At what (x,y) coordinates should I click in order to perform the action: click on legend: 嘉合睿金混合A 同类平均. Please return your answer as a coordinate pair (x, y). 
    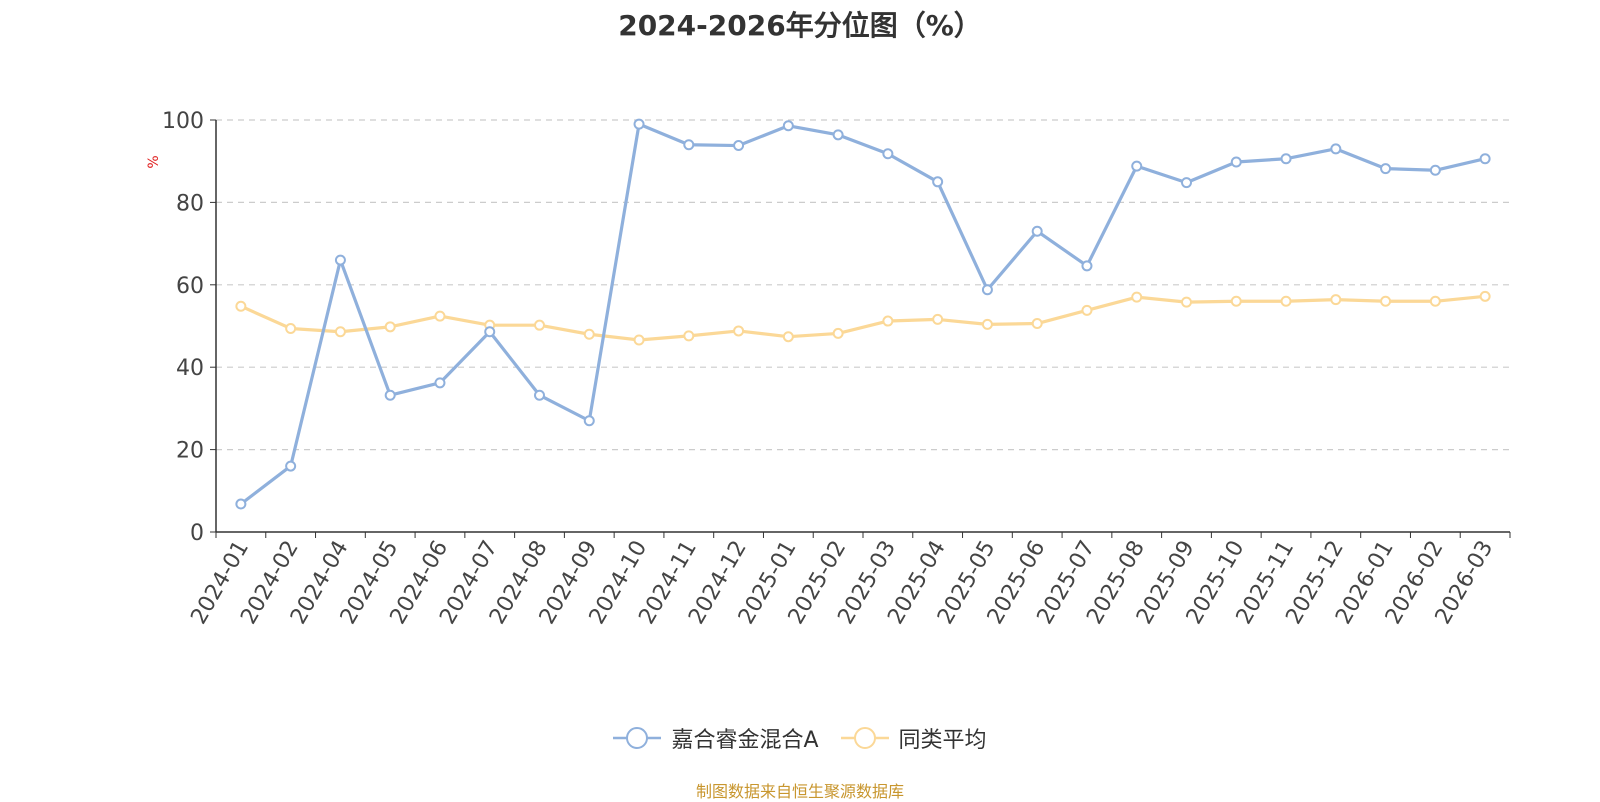
    Looking at the image, I should click on (800, 738).